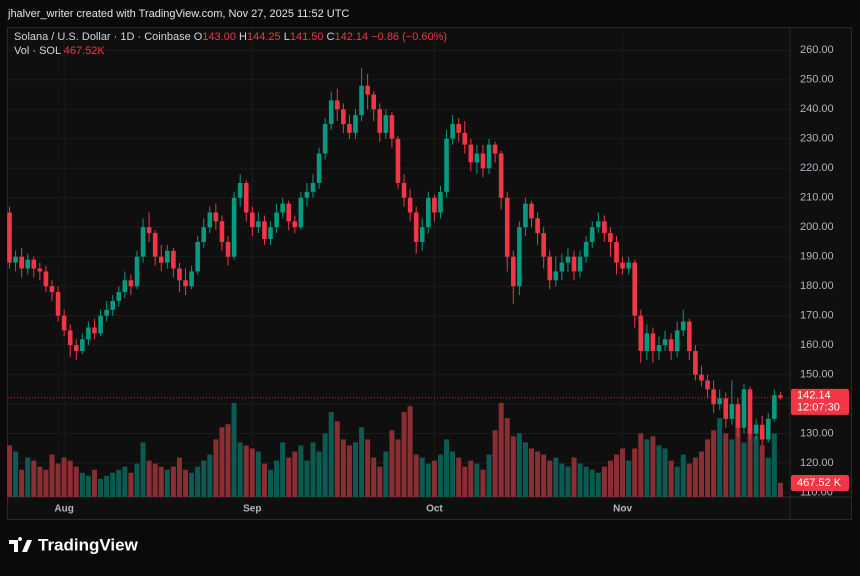  I want to click on y-tick-label: 230.00, so click(817, 139).